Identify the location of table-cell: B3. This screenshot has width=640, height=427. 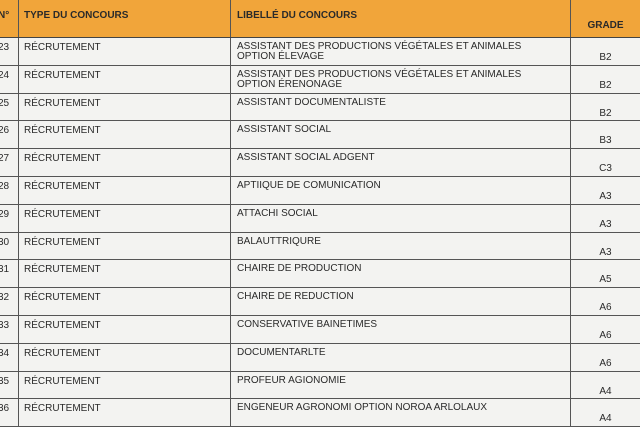
(605, 135).